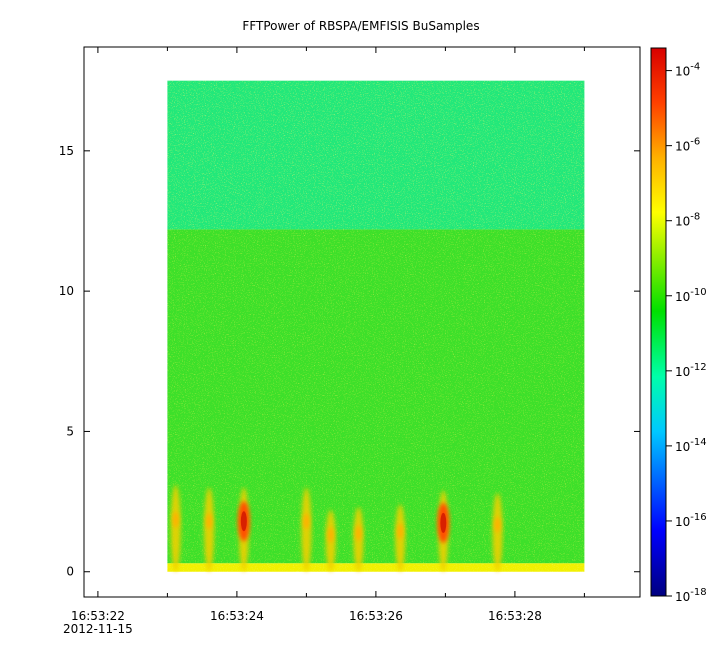 This screenshot has width=724, height=656. I want to click on colorbar-tick-label: 10⁻¹⁴, so click(691, 445).